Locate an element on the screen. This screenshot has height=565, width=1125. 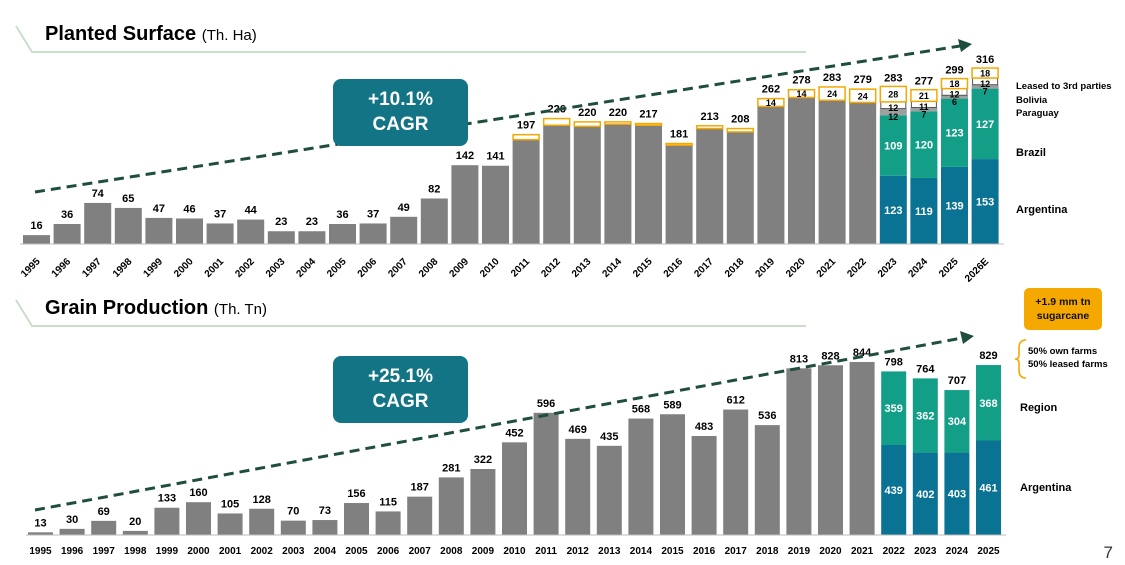
bar-gray-2014 is located at coordinates (618, 184).